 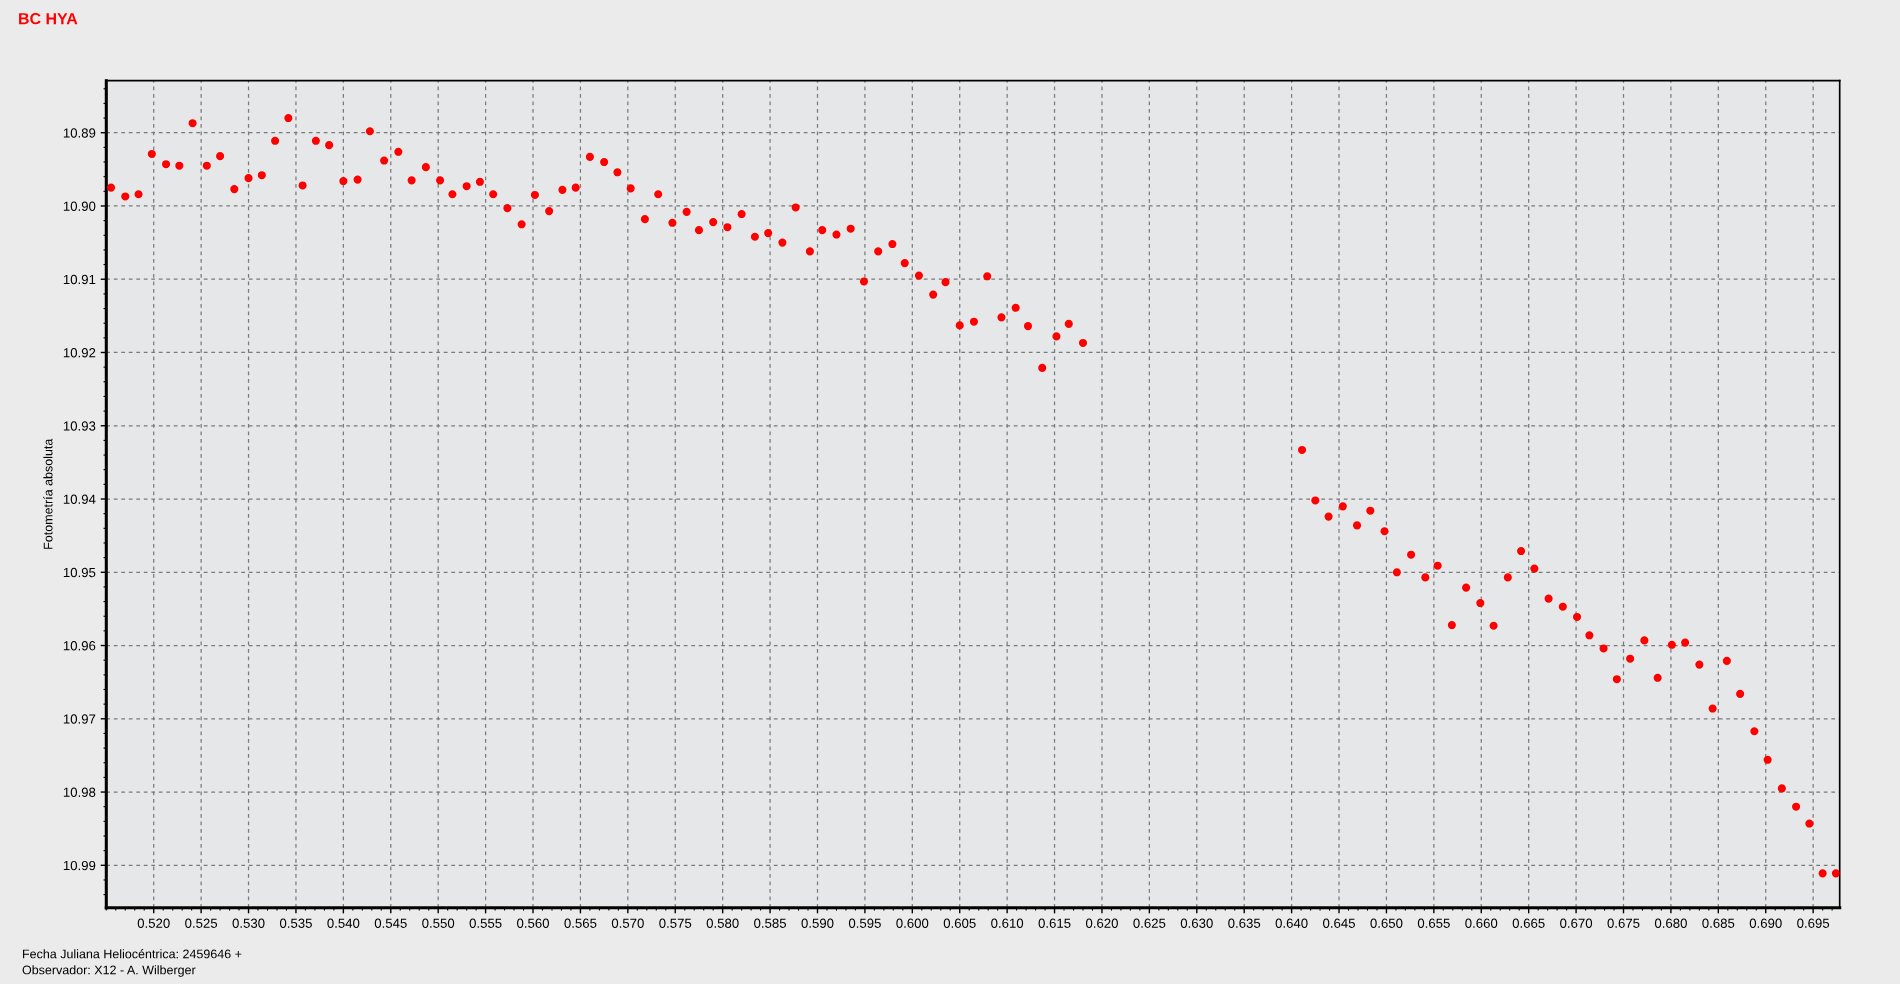 I want to click on x-tick-label: 0.535, so click(x=295, y=923).